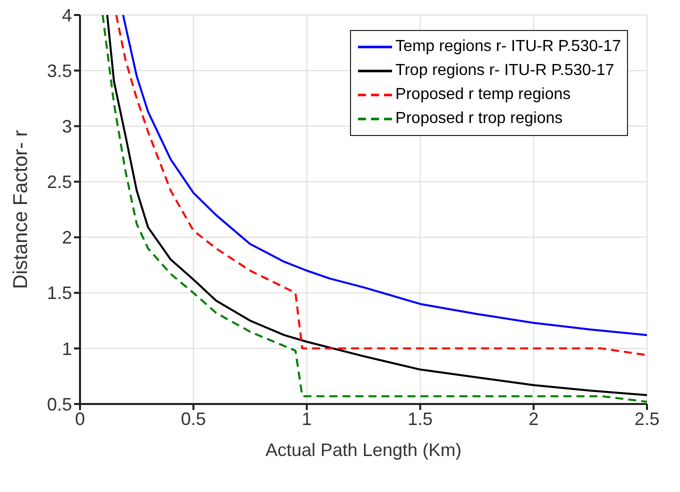  What do you see at coordinates (483, 95) in the screenshot?
I see `legend-label: Proposed r temp regions` at bounding box center [483, 95].